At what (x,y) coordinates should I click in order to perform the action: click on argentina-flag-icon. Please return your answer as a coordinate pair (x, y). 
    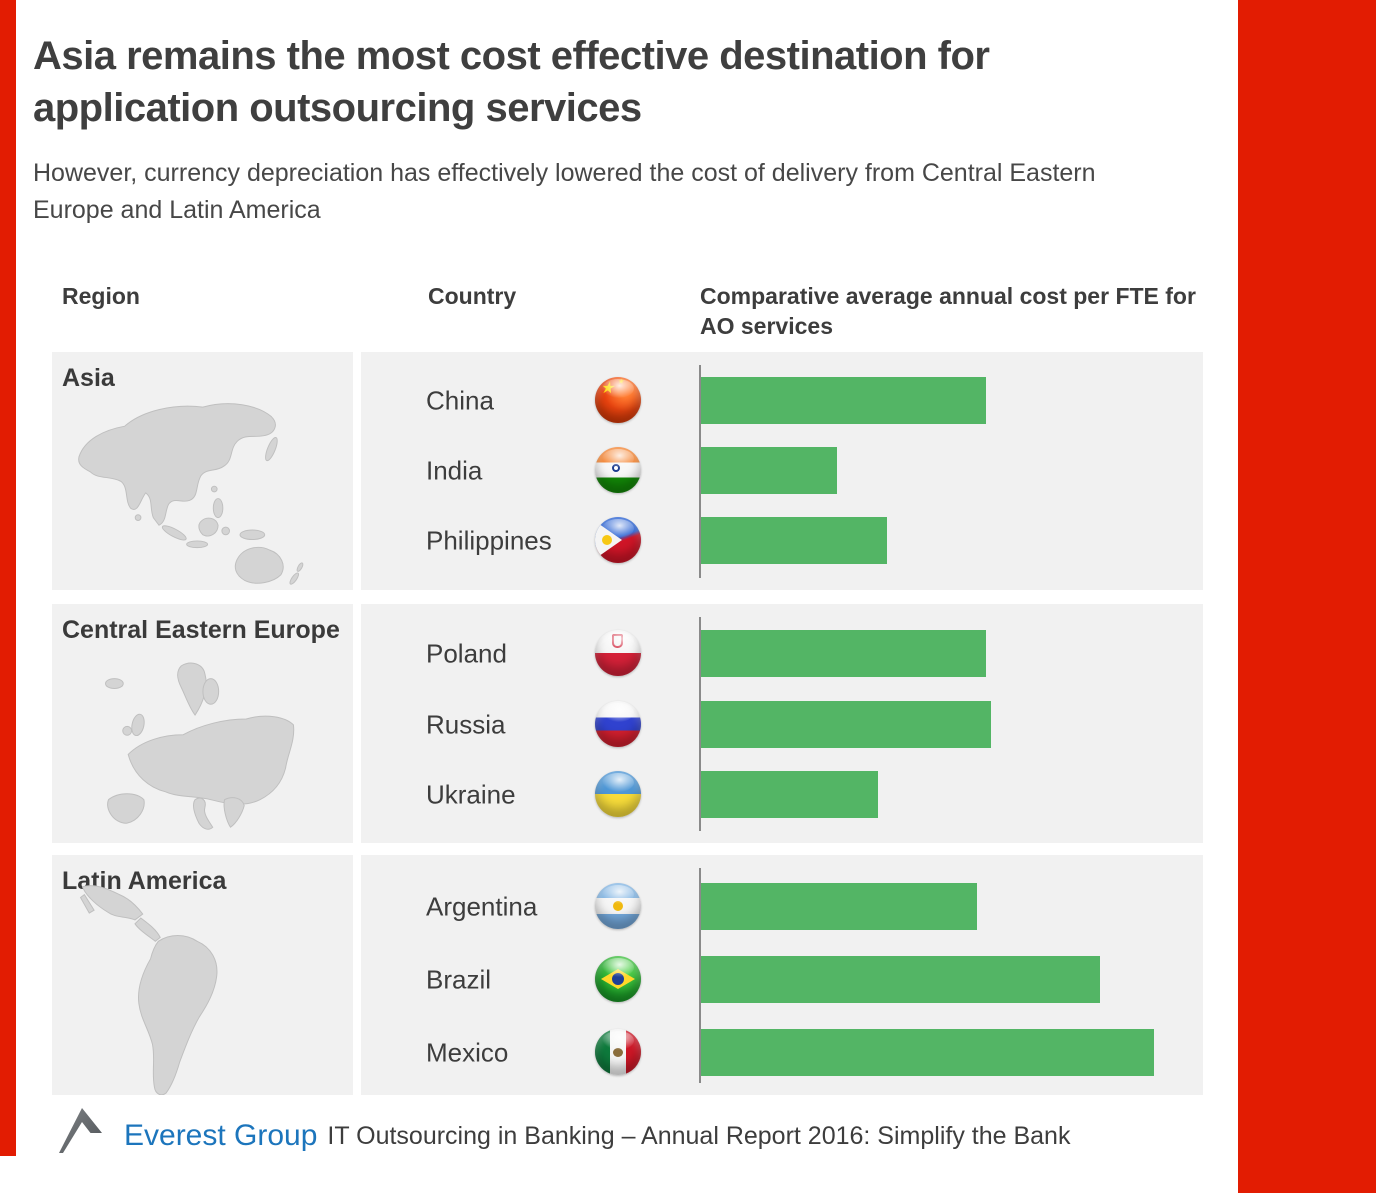
    Looking at the image, I should click on (618, 906).